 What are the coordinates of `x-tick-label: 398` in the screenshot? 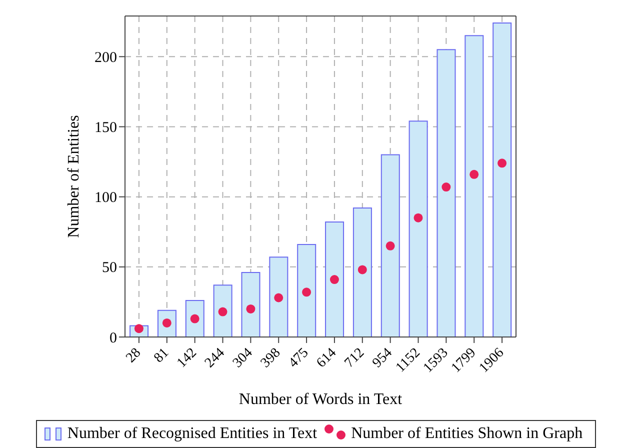 It's located at (271, 358).